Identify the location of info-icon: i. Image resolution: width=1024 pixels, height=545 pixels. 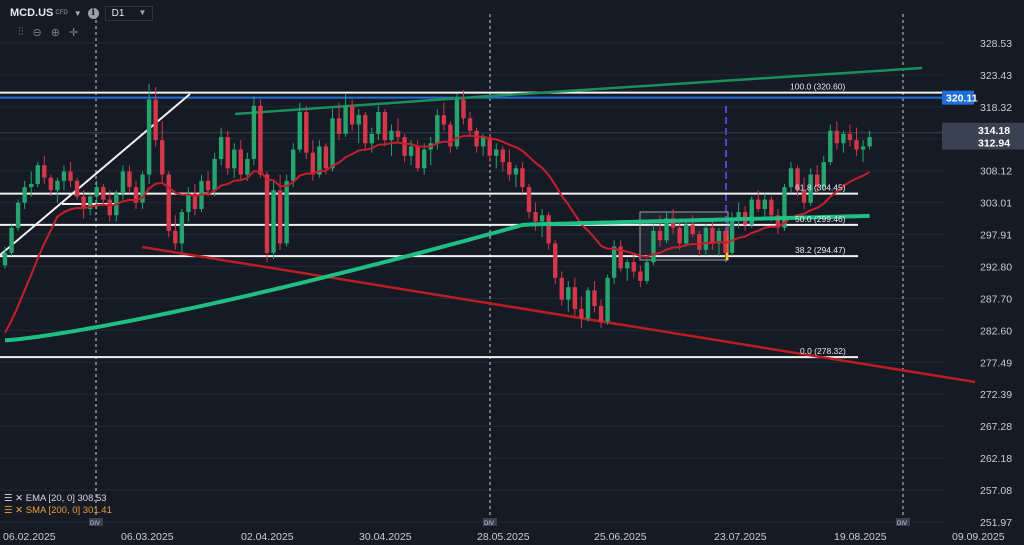
(93, 13).